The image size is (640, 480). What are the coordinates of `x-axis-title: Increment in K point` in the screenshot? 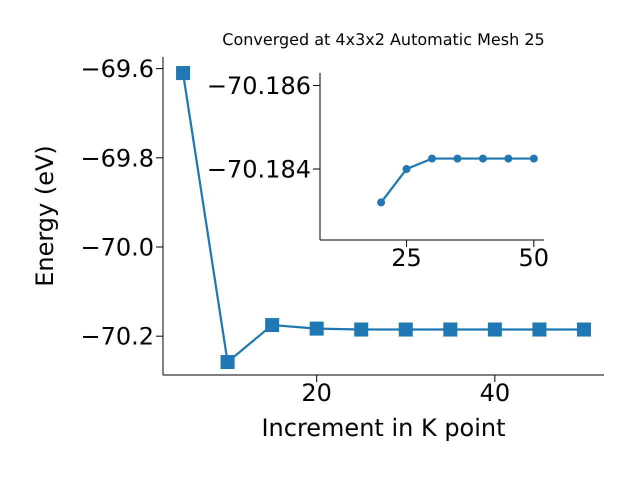 It's located at (383, 428).